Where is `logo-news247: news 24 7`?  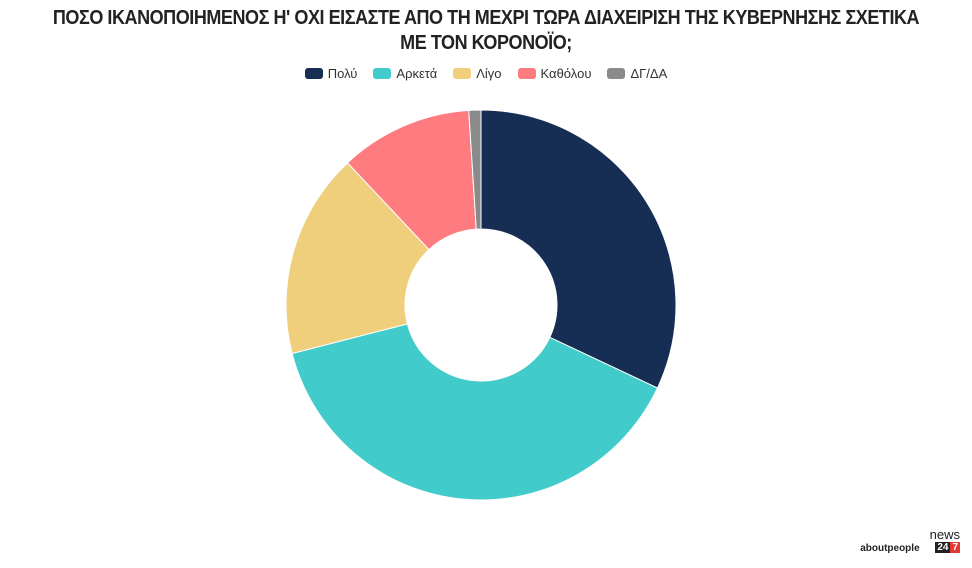
logo-news247: news 24 7 is located at coordinates (945, 541).